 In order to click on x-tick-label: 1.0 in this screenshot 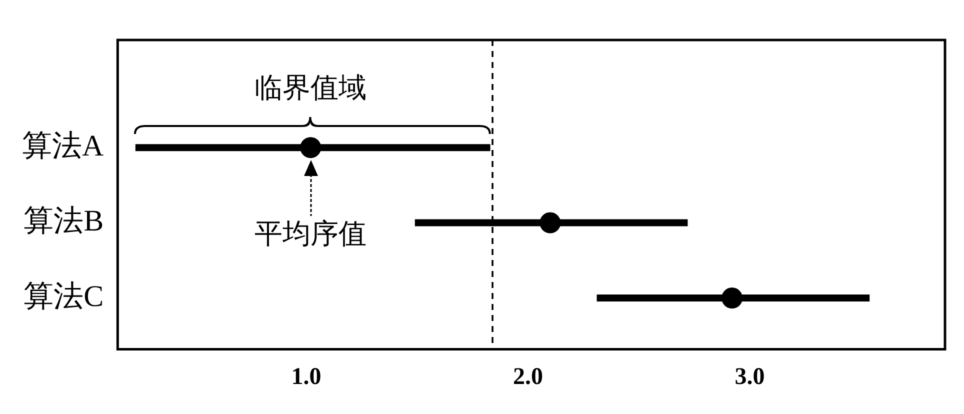, I will do `click(306, 377)`.